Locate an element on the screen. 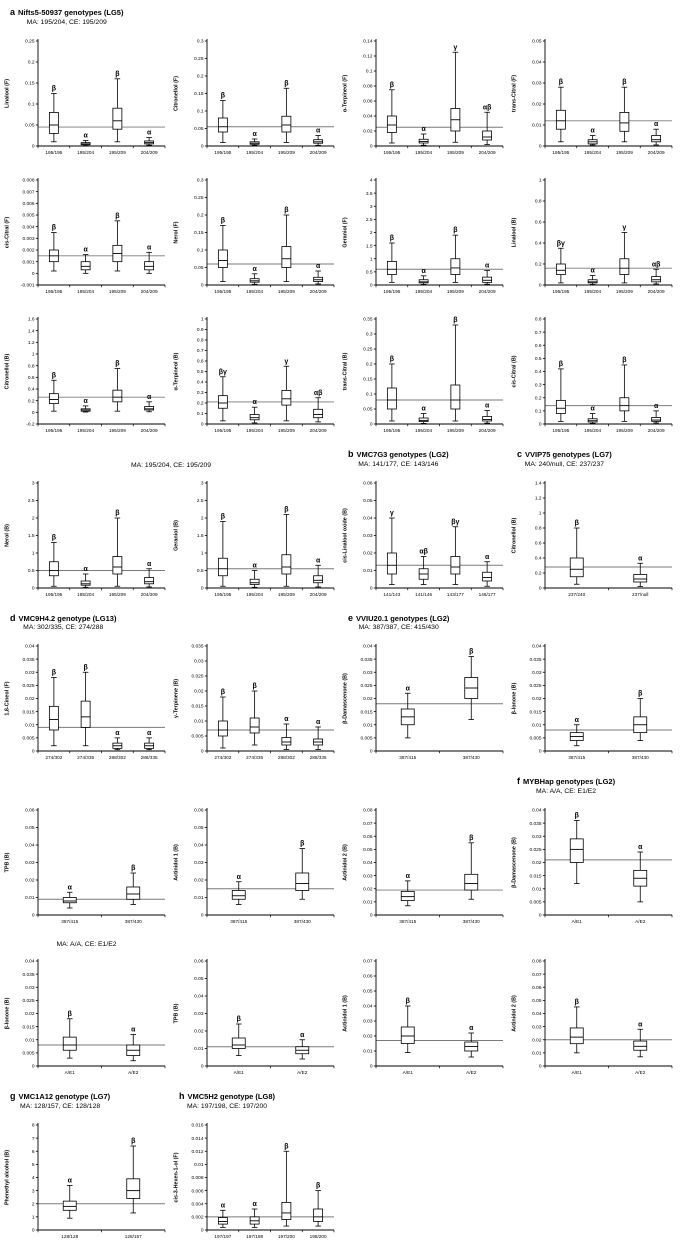 This screenshot has height=1252, width=680. x-category-label: 237/240 is located at coordinates (576, 594).